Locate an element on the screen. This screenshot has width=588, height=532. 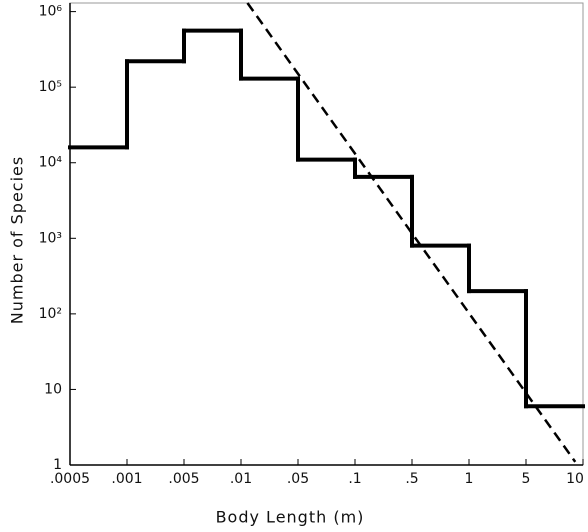
x-tick-label: .05 is located at coordinates (298, 479).